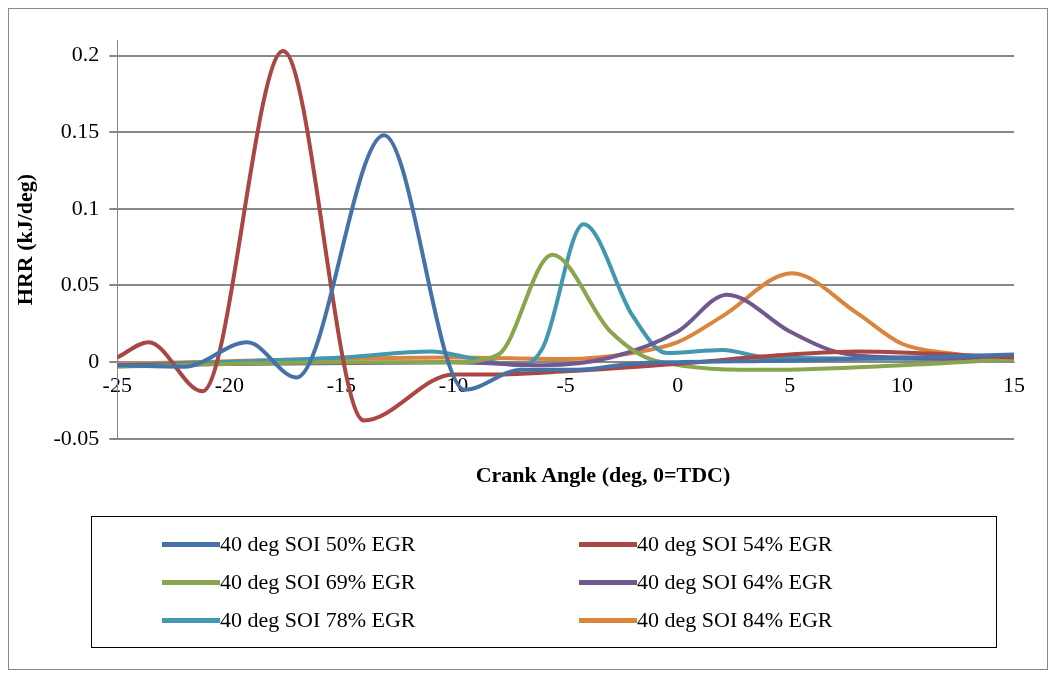  What do you see at coordinates (901, 385) in the screenshot?
I see `x-tick-label: 10` at bounding box center [901, 385].